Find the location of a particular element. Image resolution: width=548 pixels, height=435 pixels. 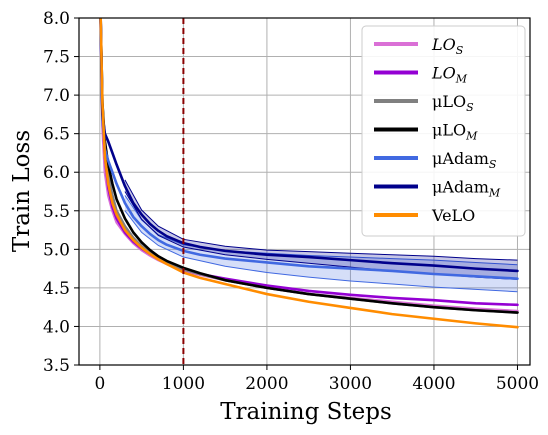

legend-label: VeLO is located at coordinates (453, 215).